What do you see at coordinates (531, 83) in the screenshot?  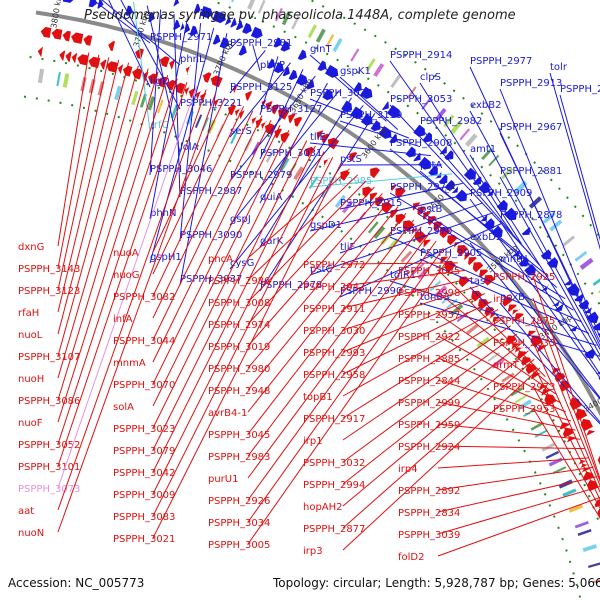 I see `gene-label: PSPPH_2913` at bounding box center [531, 83].